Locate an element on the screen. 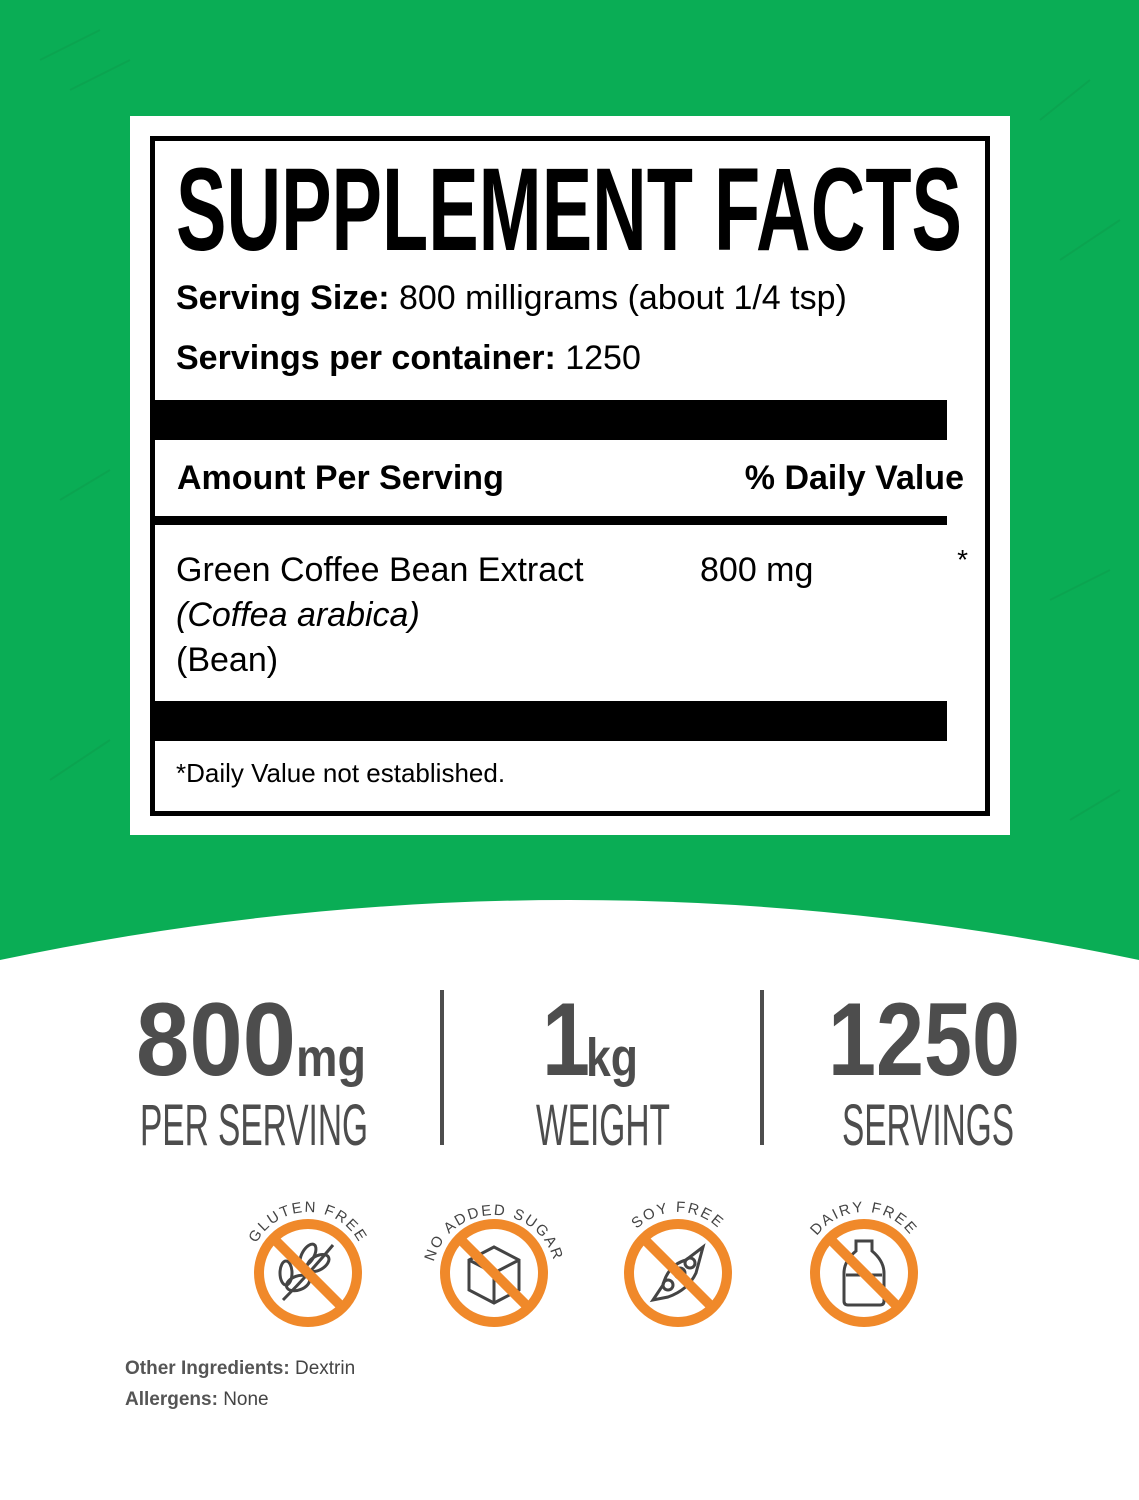 The height and width of the screenshot is (1500, 1139). ingredient-amount: 800 mg is located at coordinates (757, 570).